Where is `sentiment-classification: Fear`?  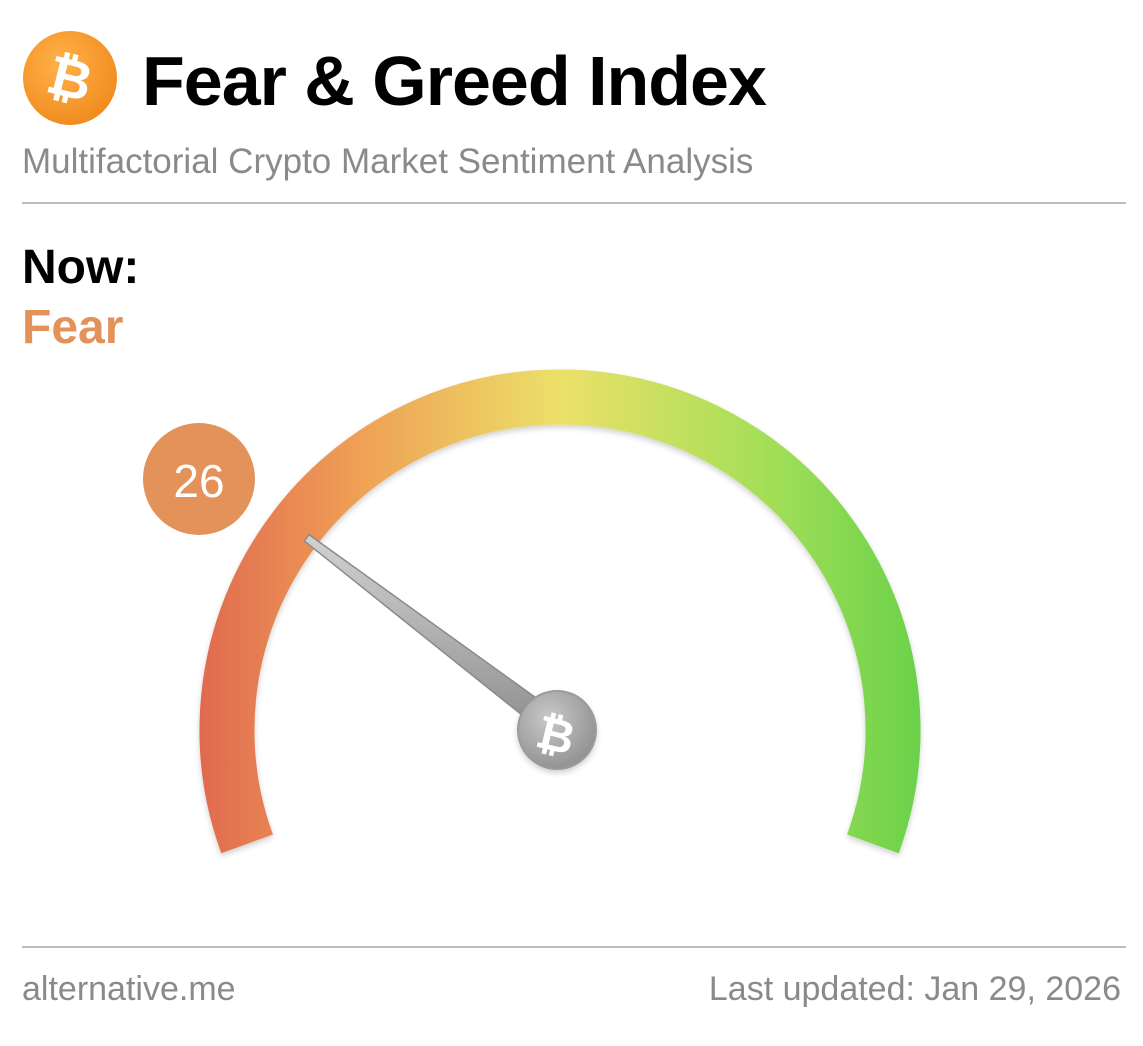
sentiment-classification: Fear is located at coordinates (73, 327).